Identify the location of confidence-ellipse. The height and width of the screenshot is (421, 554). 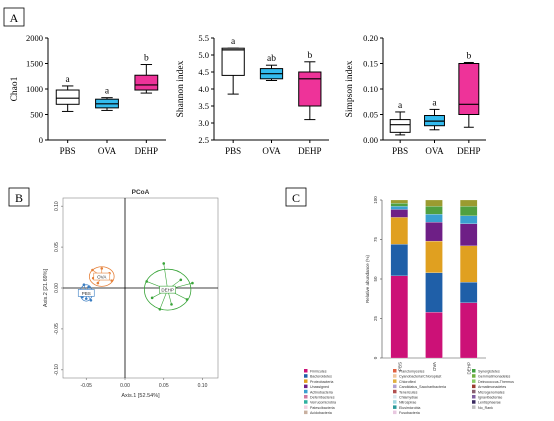
(167, 289).